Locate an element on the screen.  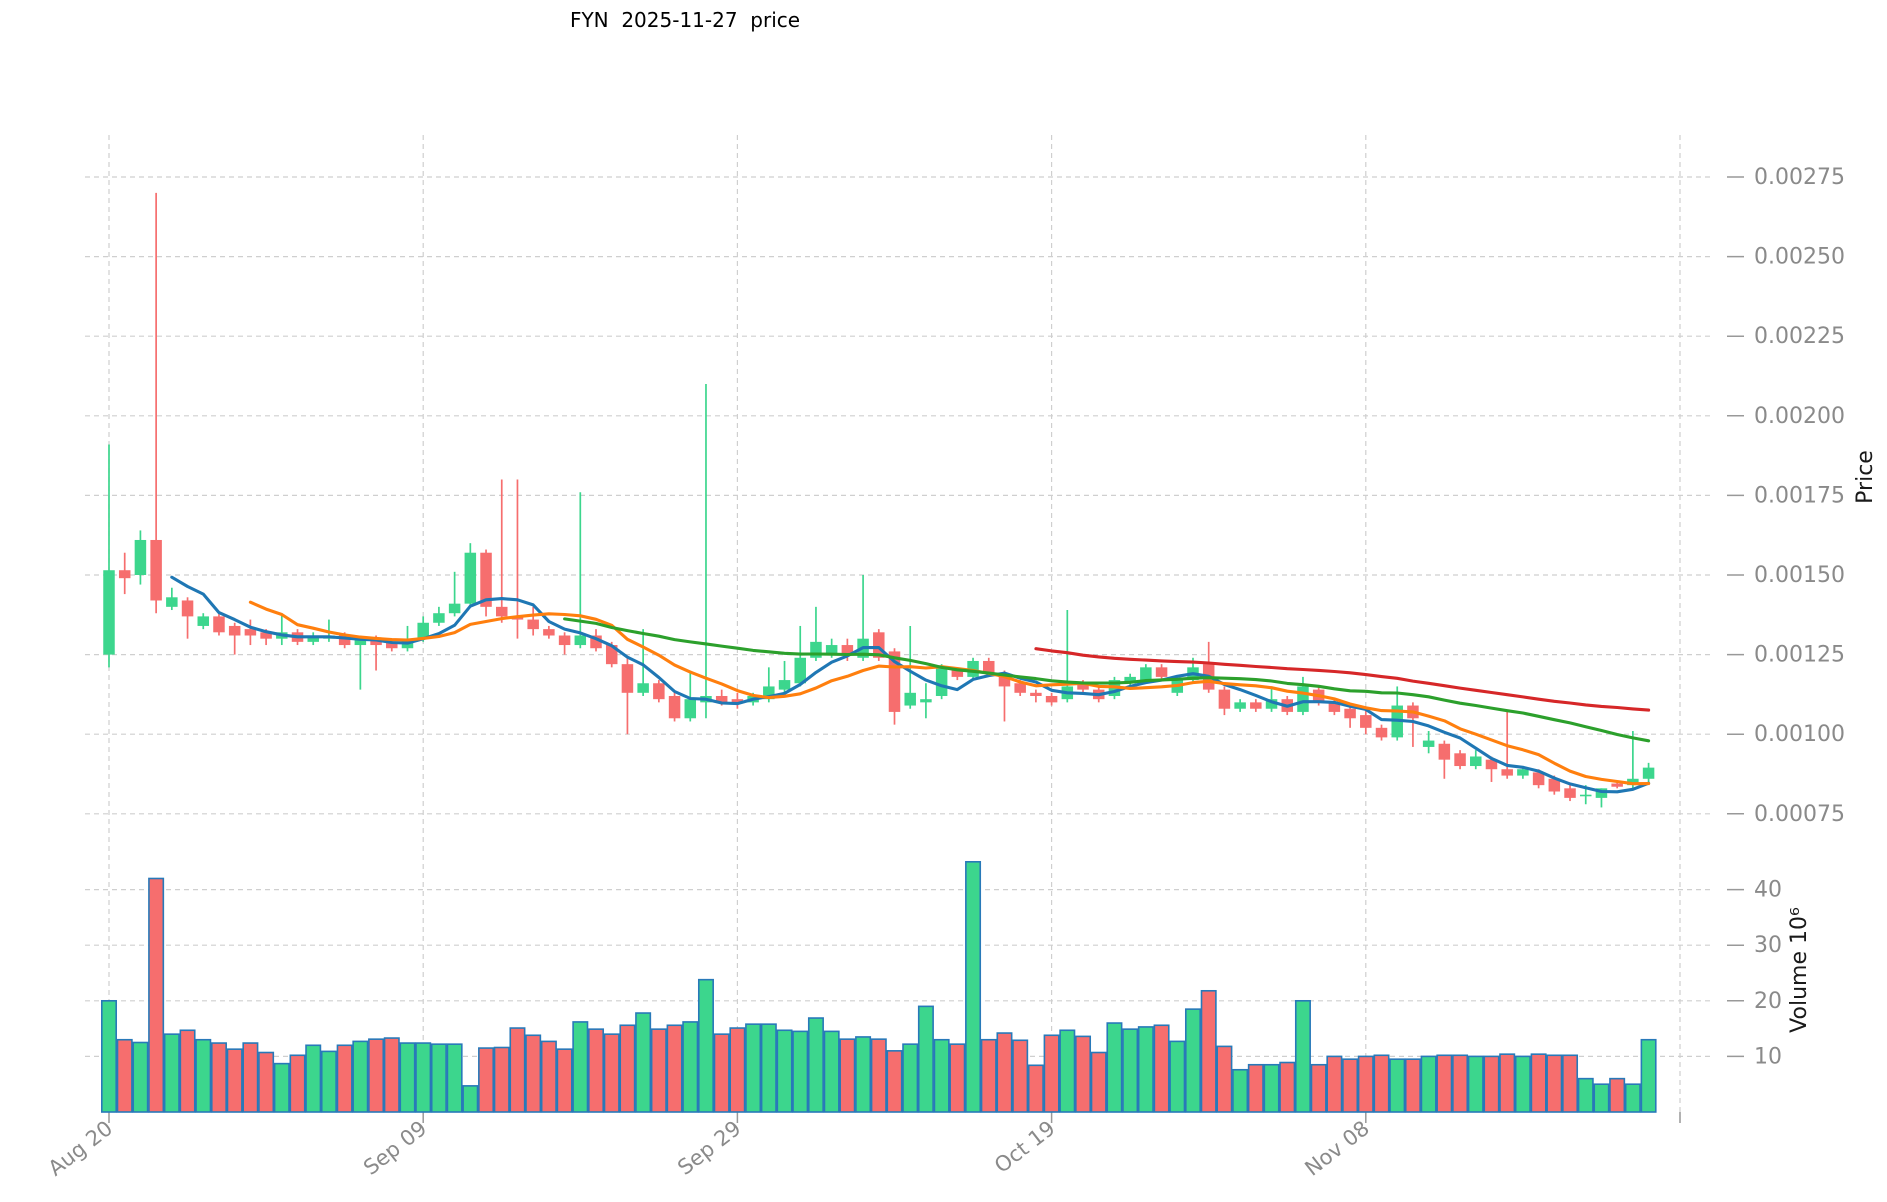
x-axis-date-label: Oct 19 is located at coordinates (1025, 1147).